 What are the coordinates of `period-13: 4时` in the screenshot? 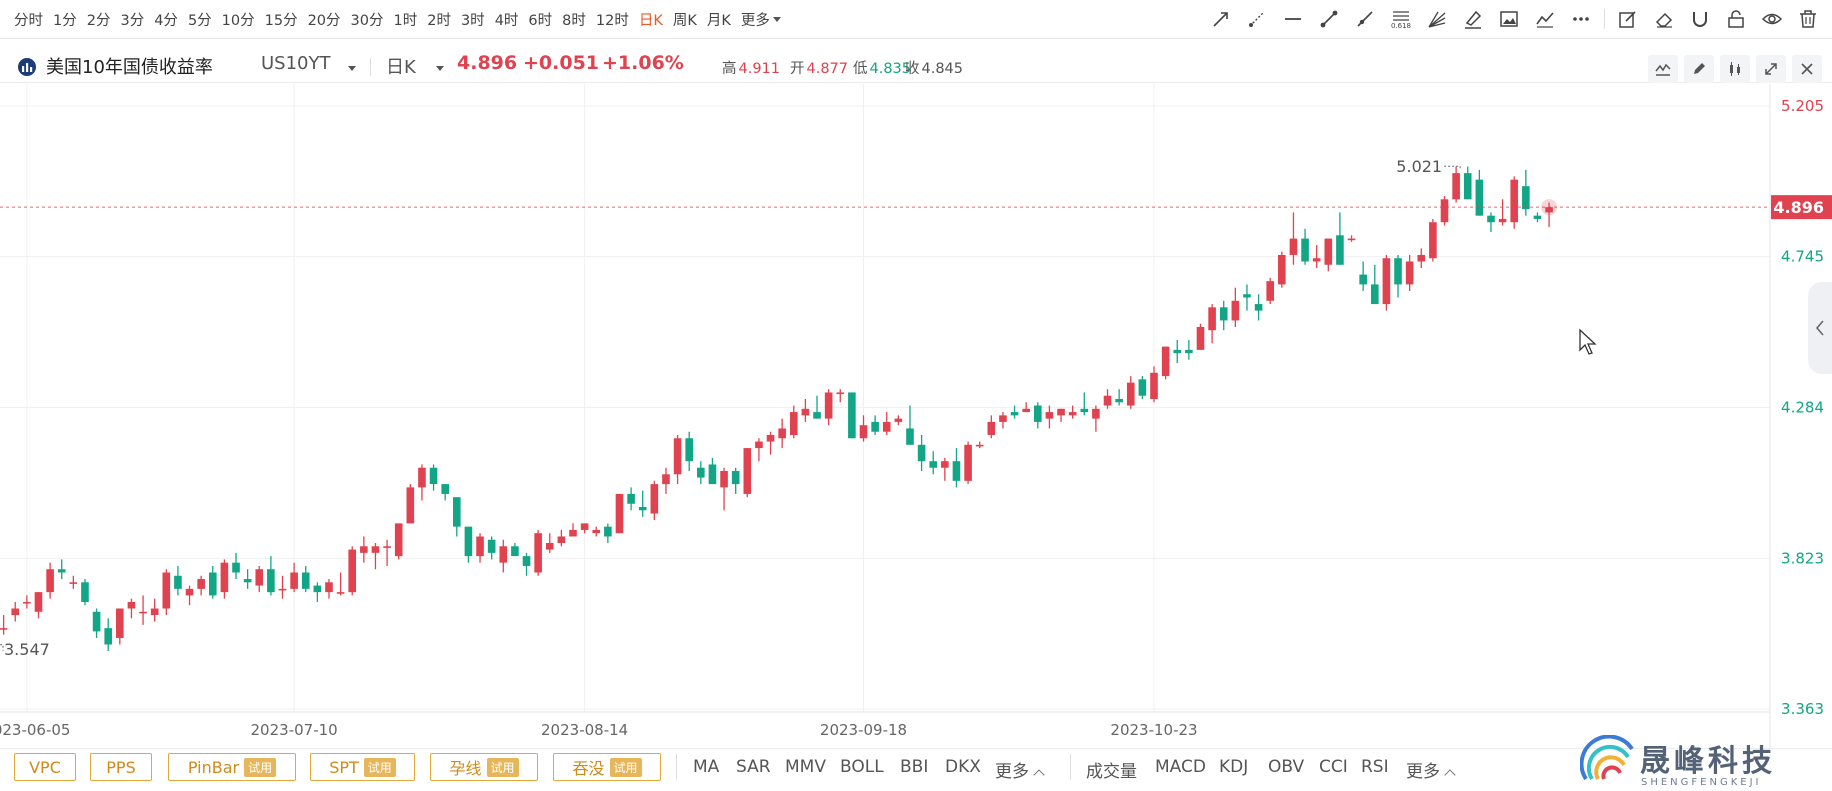 It's located at (506, 20).